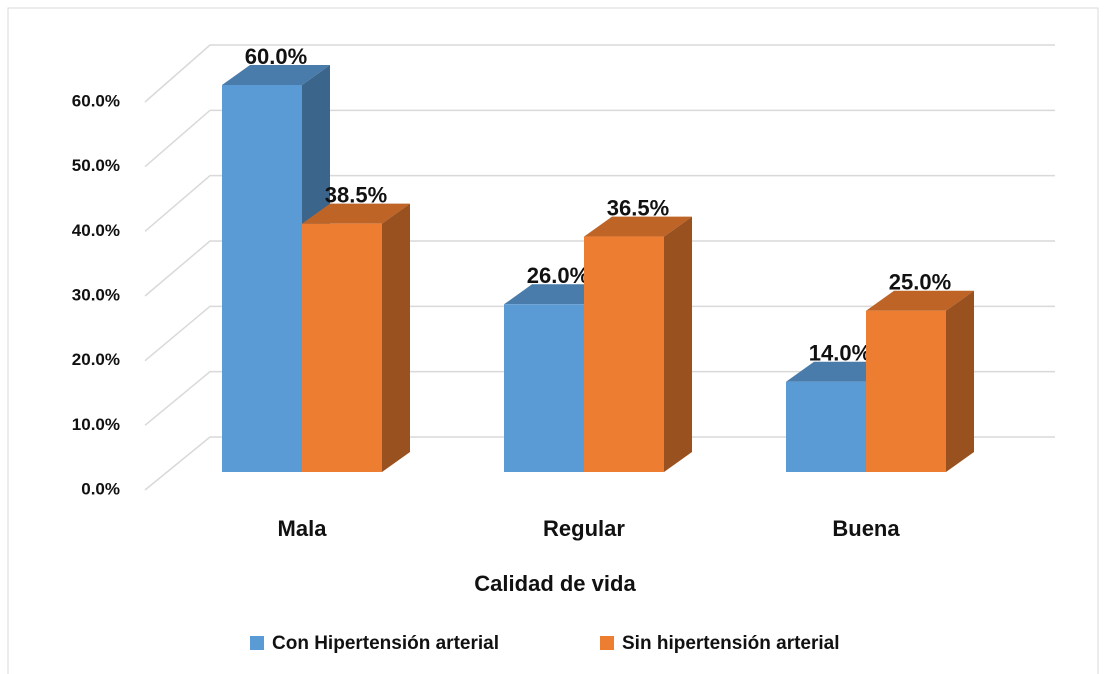 The image size is (1107, 674). I want to click on legend-label: Con Hipertensión arterial, so click(385, 643).